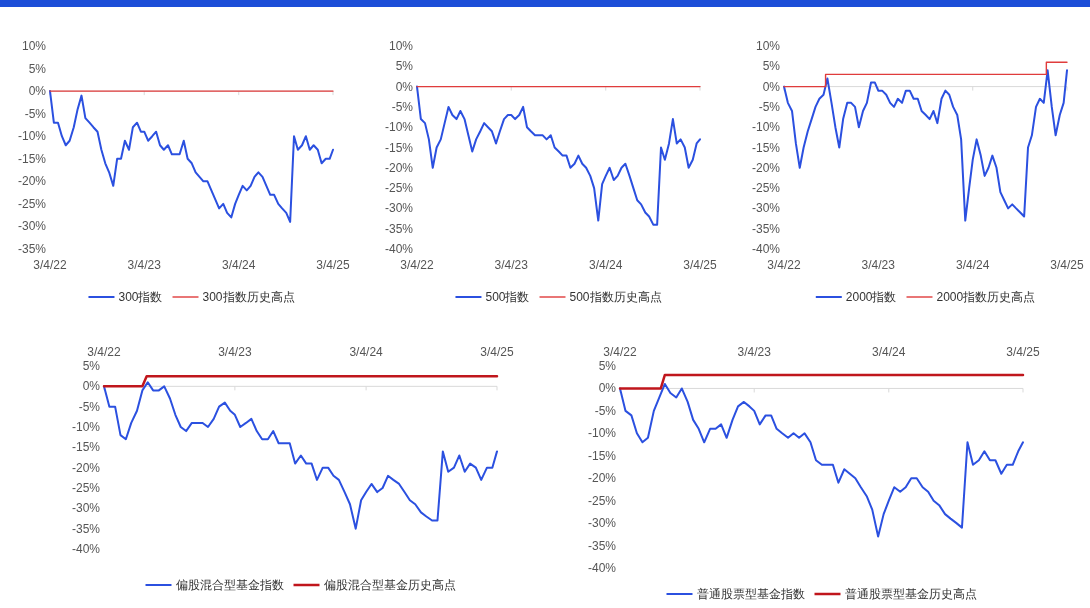 Image resolution: width=1090 pixels, height=608 pixels. What do you see at coordinates (750, 594) in the screenshot?
I see `legend-label: 普通股票型基金指数` at bounding box center [750, 594].